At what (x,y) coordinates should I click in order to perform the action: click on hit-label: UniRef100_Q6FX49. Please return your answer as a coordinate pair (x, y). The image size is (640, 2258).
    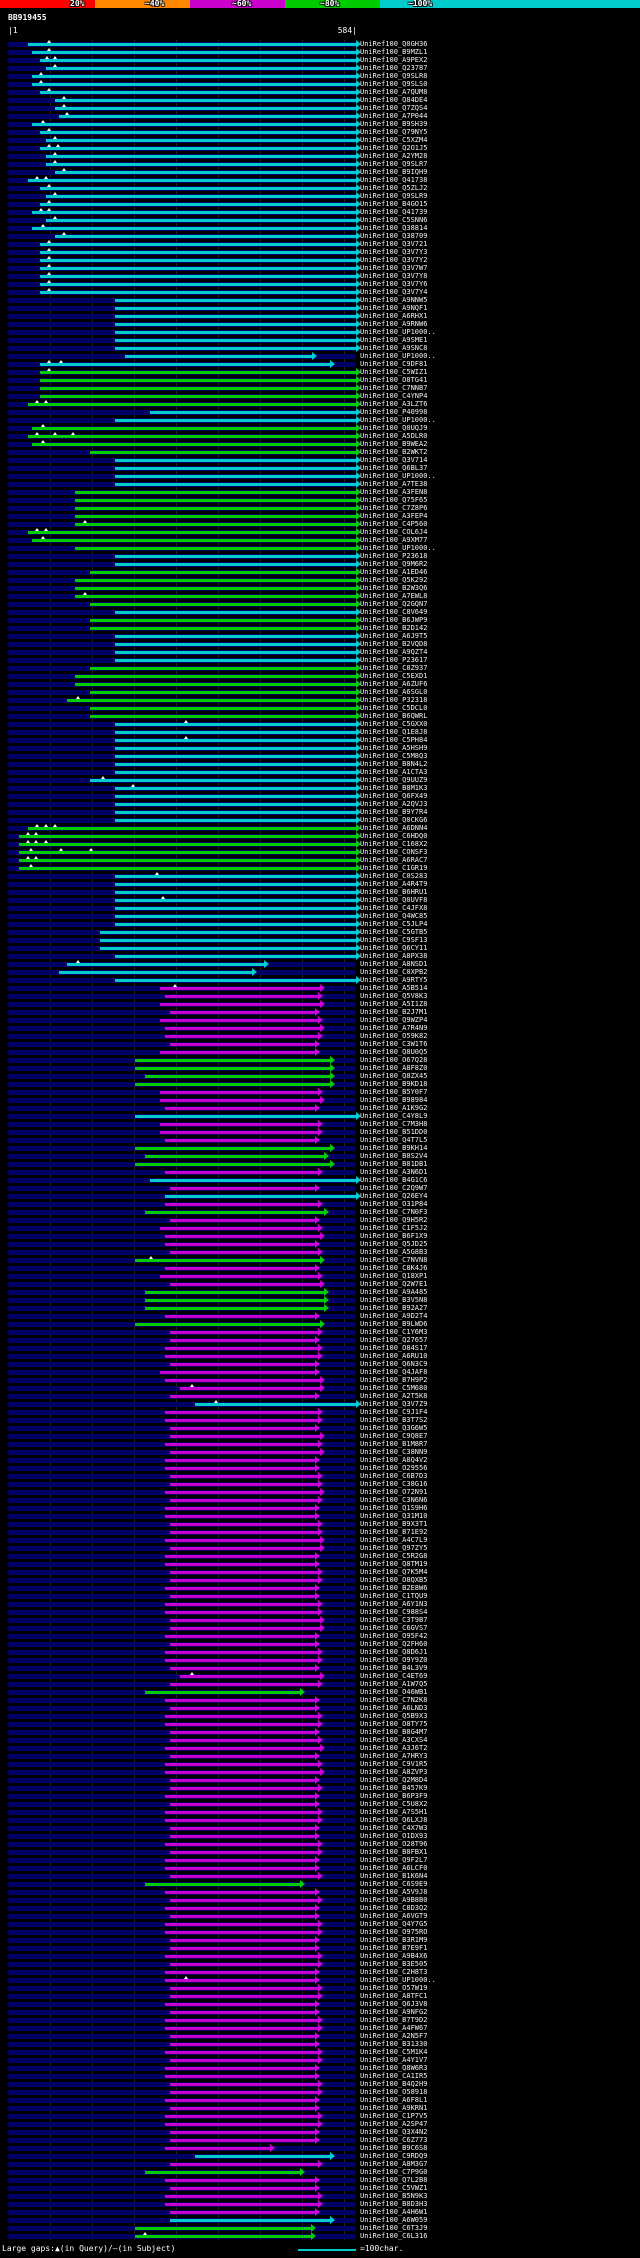
    Looking at the image, I should click on (394, 796).